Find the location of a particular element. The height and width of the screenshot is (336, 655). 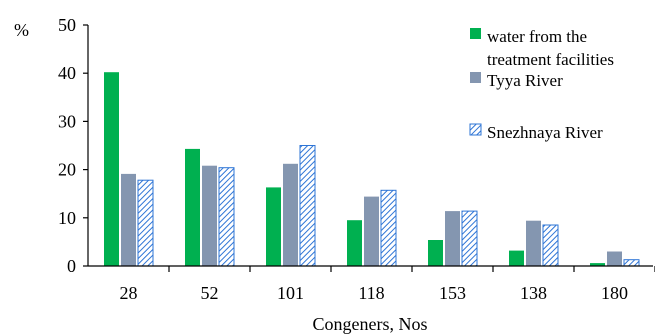

y-axis-title: % is located at coordinates (21, 30).